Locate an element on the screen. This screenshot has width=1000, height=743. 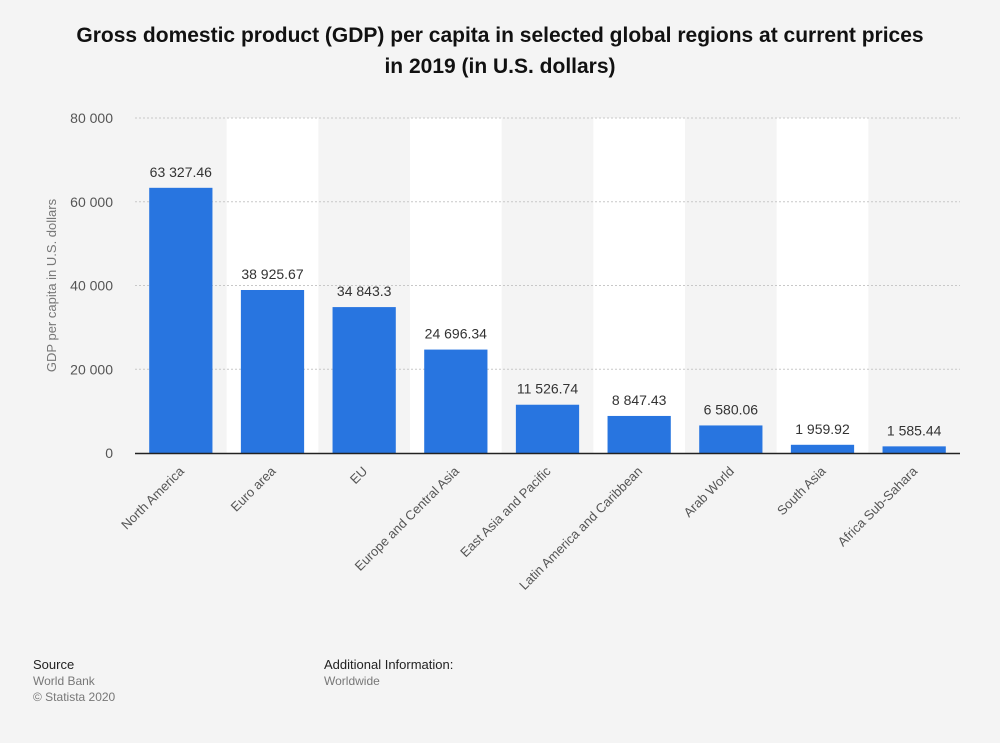
x-tick-label: North America is located at coordinates (152, 497).